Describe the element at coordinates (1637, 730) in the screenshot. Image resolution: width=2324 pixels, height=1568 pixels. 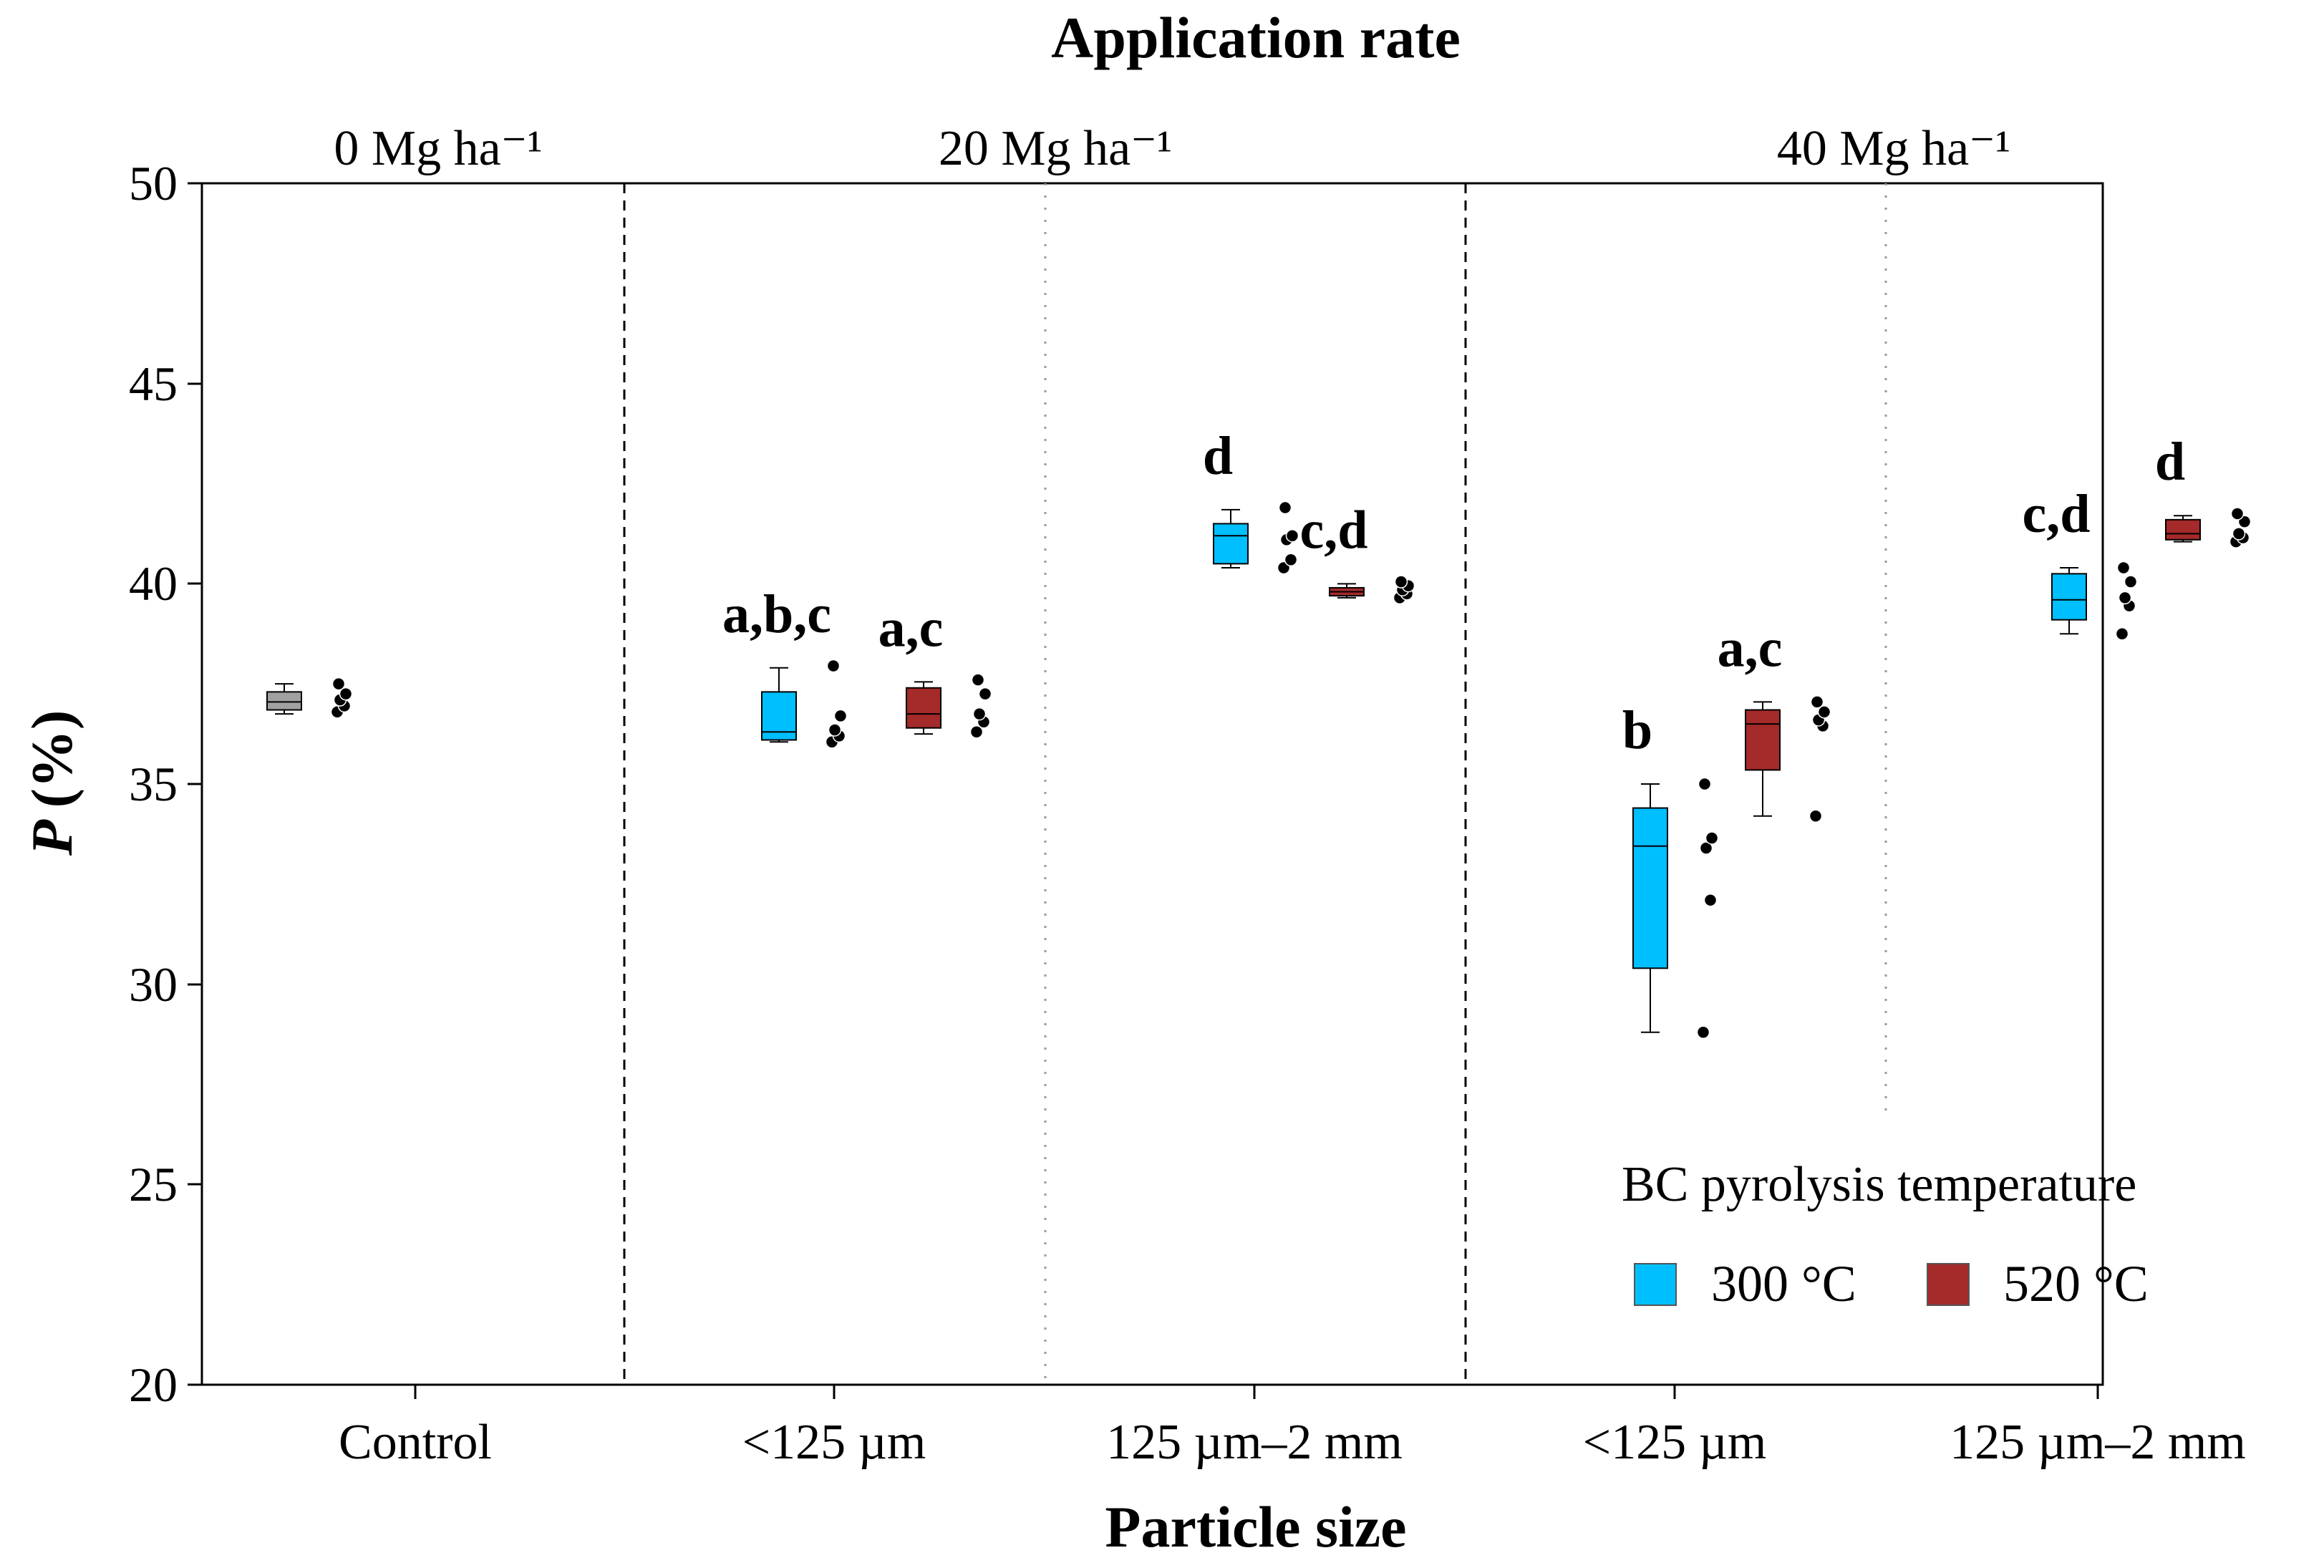
I see `significance-letters-300-cat3: b` at that location.